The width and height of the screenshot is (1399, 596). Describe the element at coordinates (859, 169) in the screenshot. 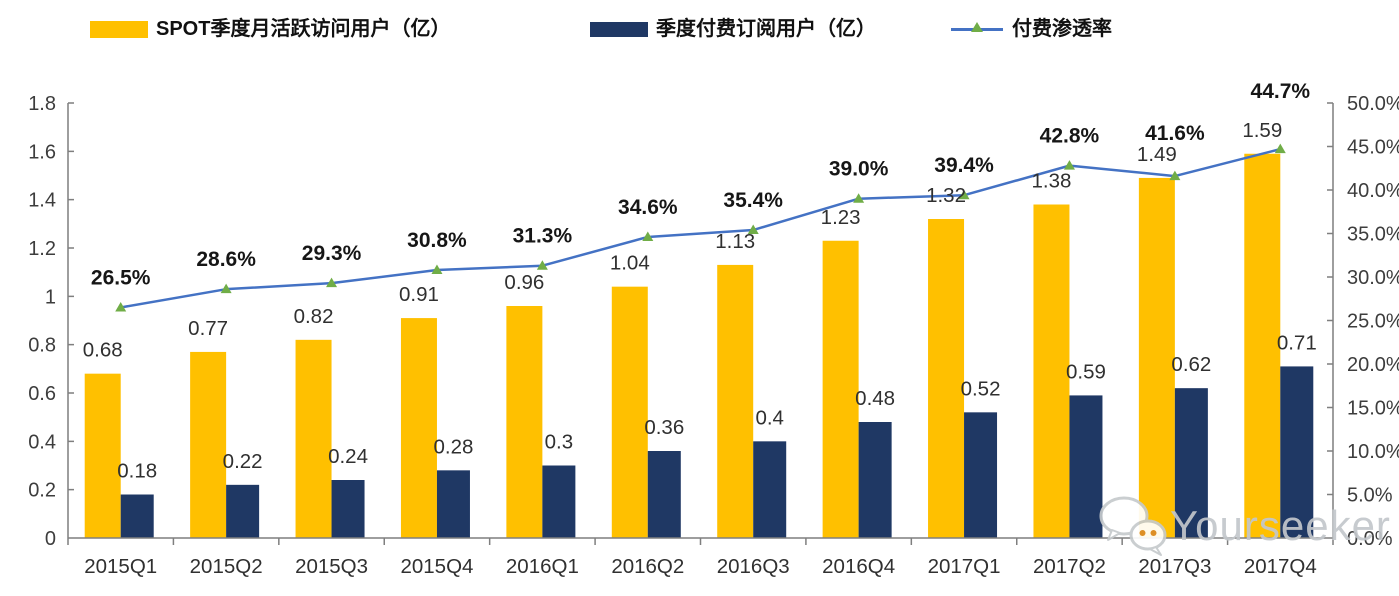

I see `label-penetration-2016Q4: 39.0%` at that location.